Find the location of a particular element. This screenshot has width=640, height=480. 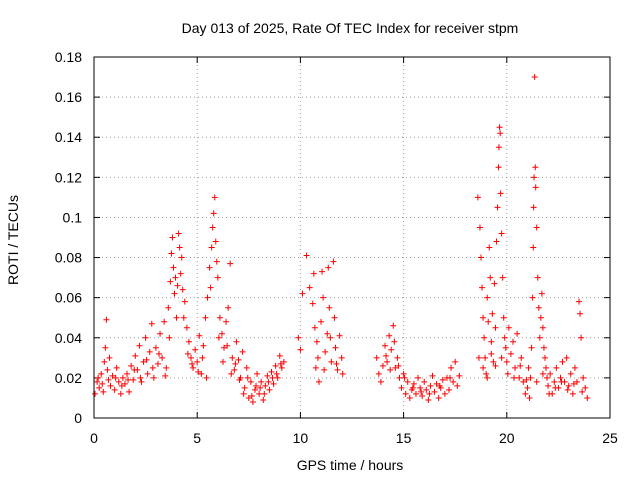

x-tick-label: 15 is located at coordinates (404, 438).